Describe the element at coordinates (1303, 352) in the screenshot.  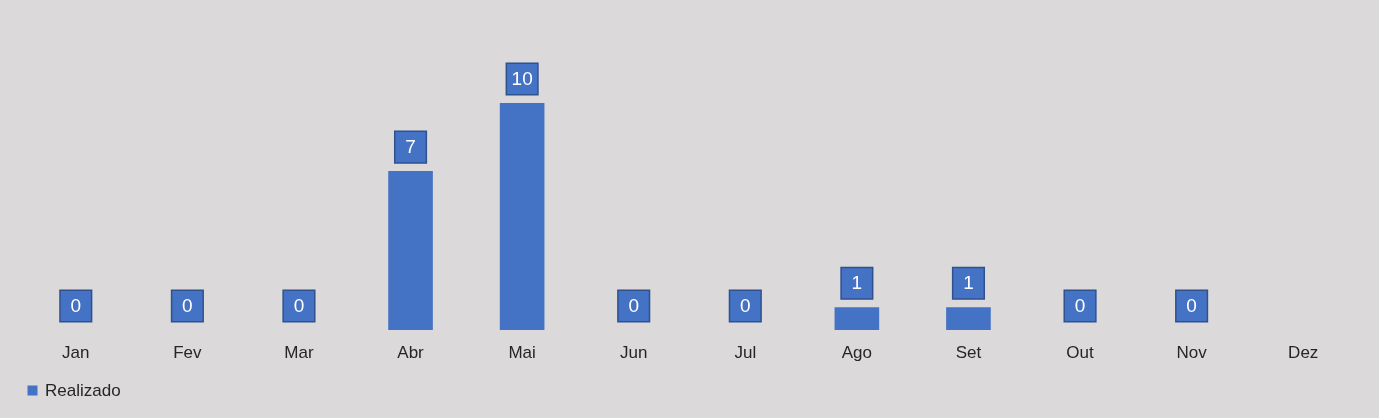
I see `x-tick-label: Dez` at that location.